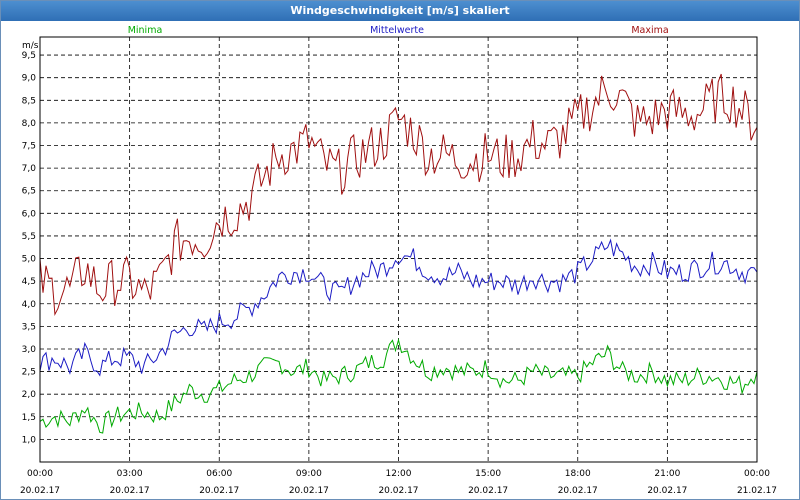 The height and width of the screenshot is (500, 800). Describe the element at coordinates (145, 30) in the screenshot. I see `legend-minima: Minima` at that location.